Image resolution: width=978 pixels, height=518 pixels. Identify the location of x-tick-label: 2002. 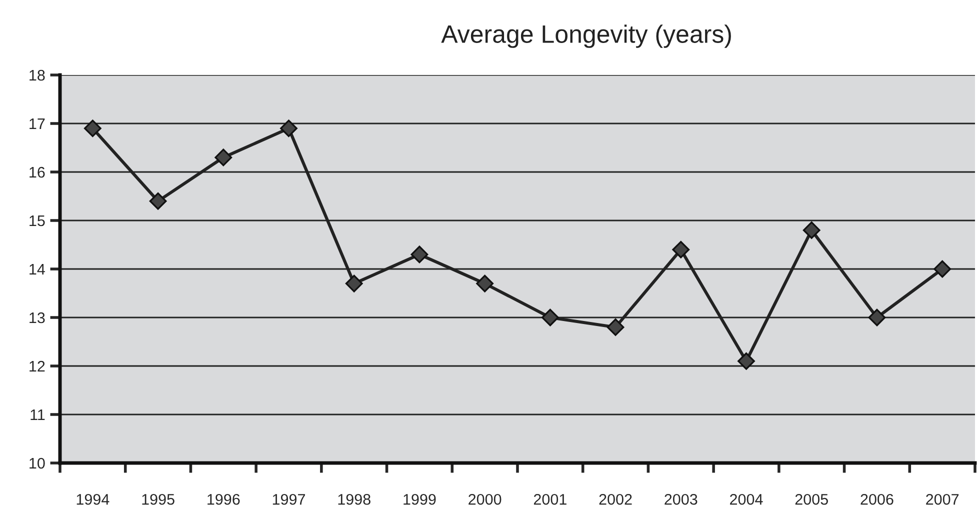
(615, 499).